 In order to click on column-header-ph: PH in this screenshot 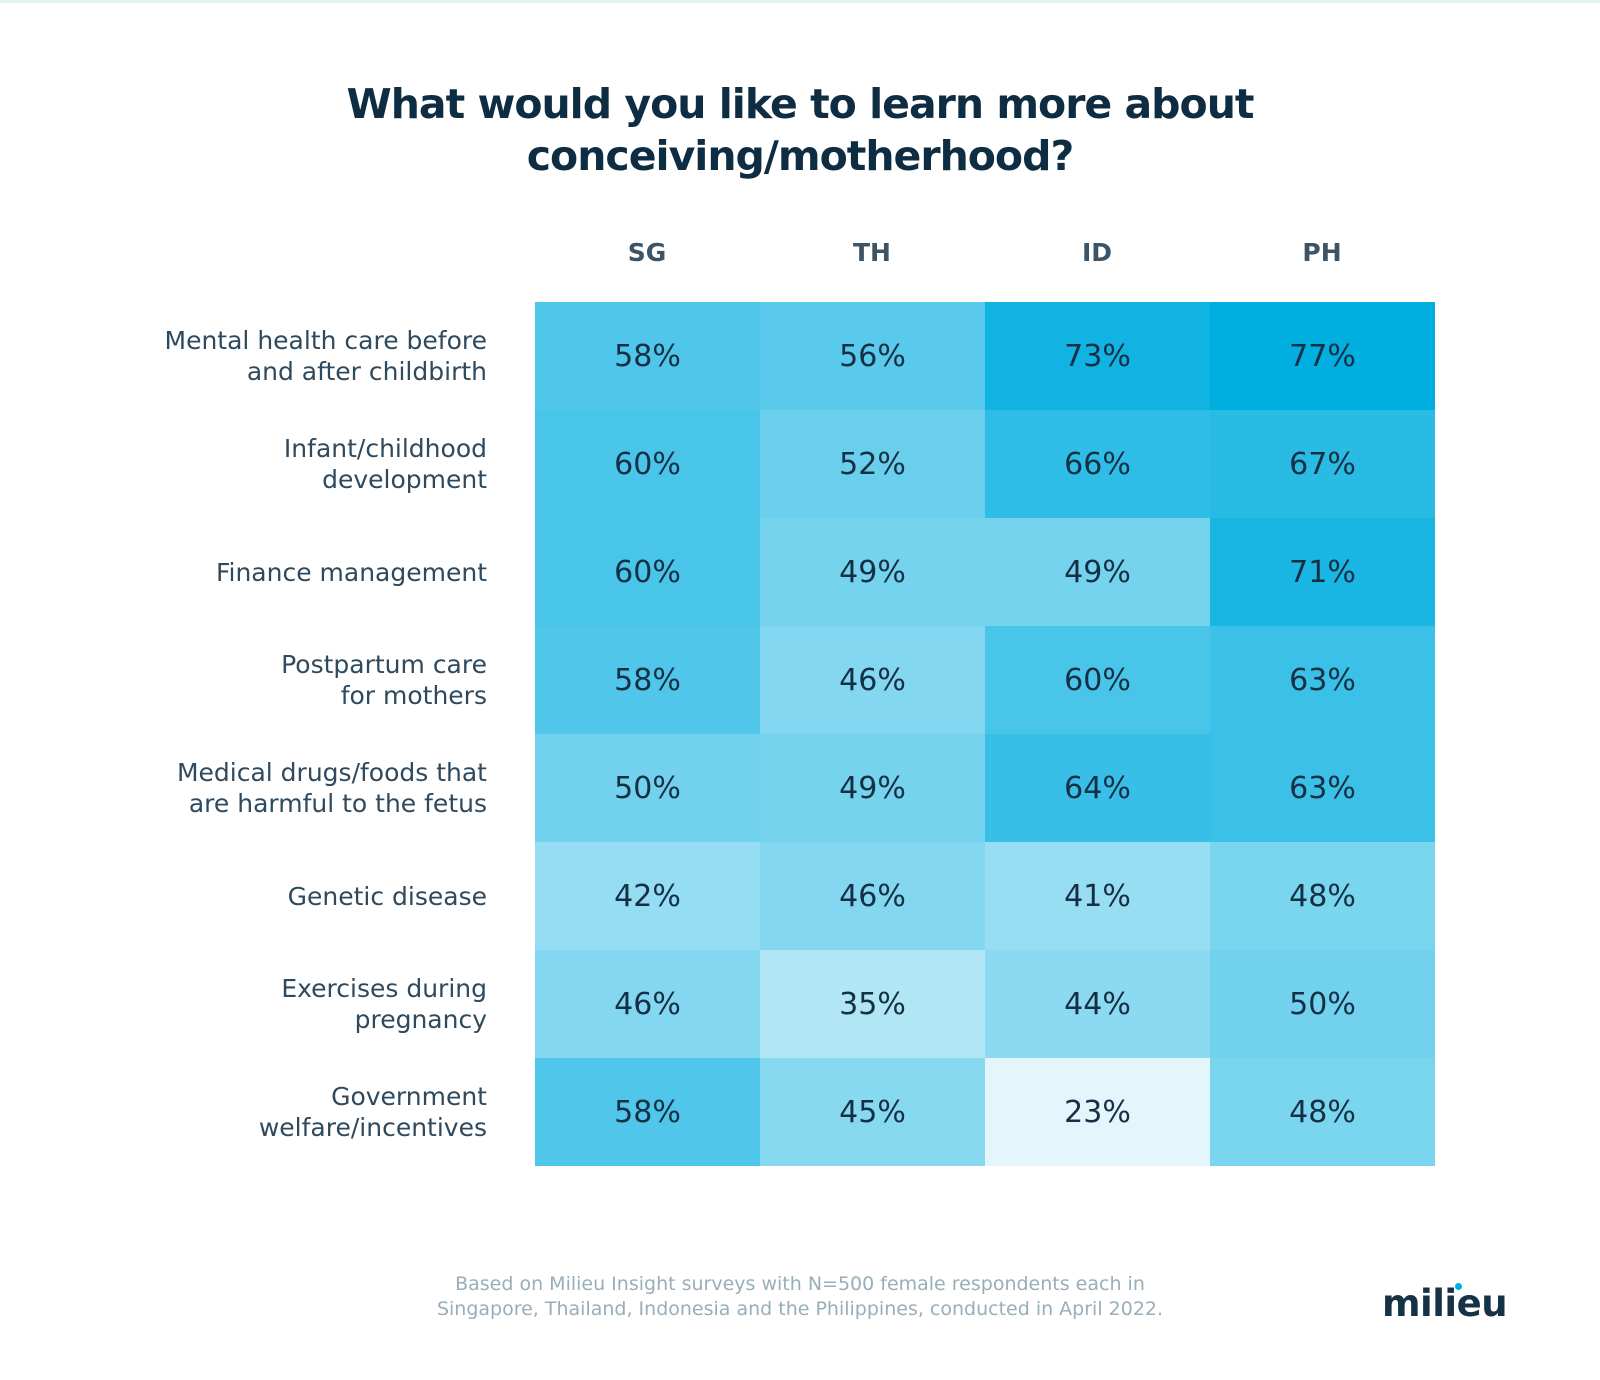, I will do `click(1322, 252)`.